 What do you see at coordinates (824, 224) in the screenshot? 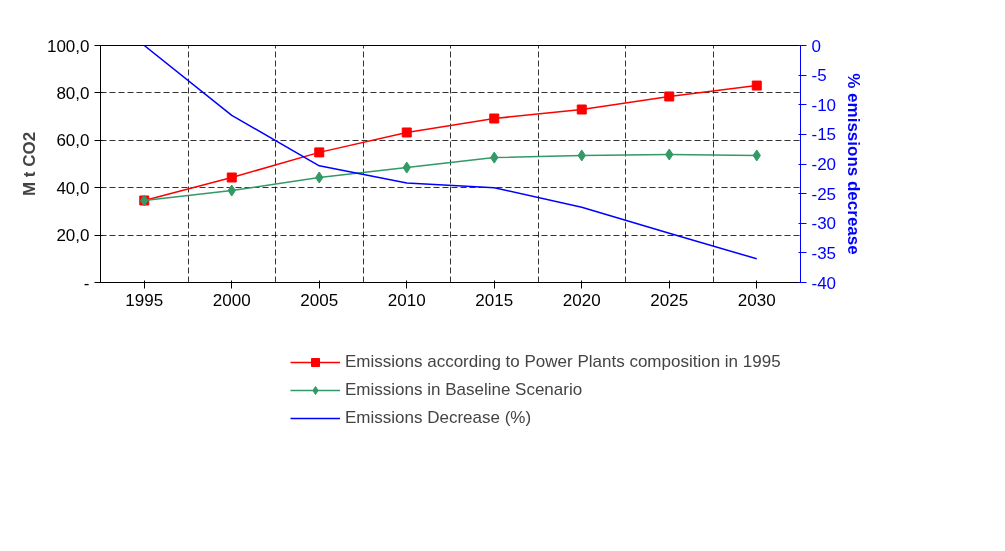
I see `y2-tick-label: -30` at bounding box center [824, 224].